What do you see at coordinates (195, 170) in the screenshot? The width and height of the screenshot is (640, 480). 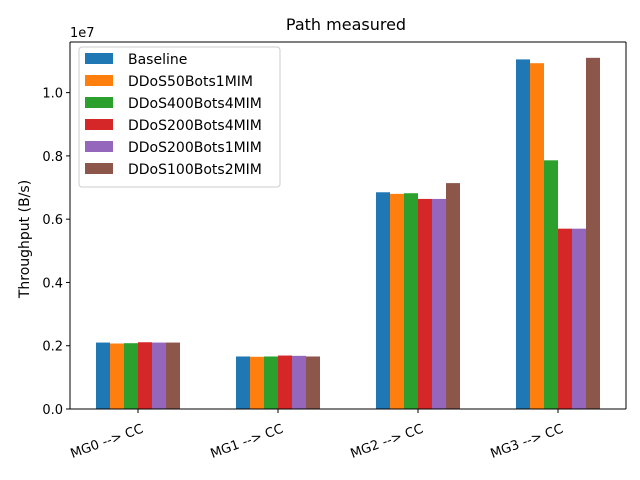 I see `legend-label-5: DDoS100Bots2MIM` at bounding box center [195, 170].